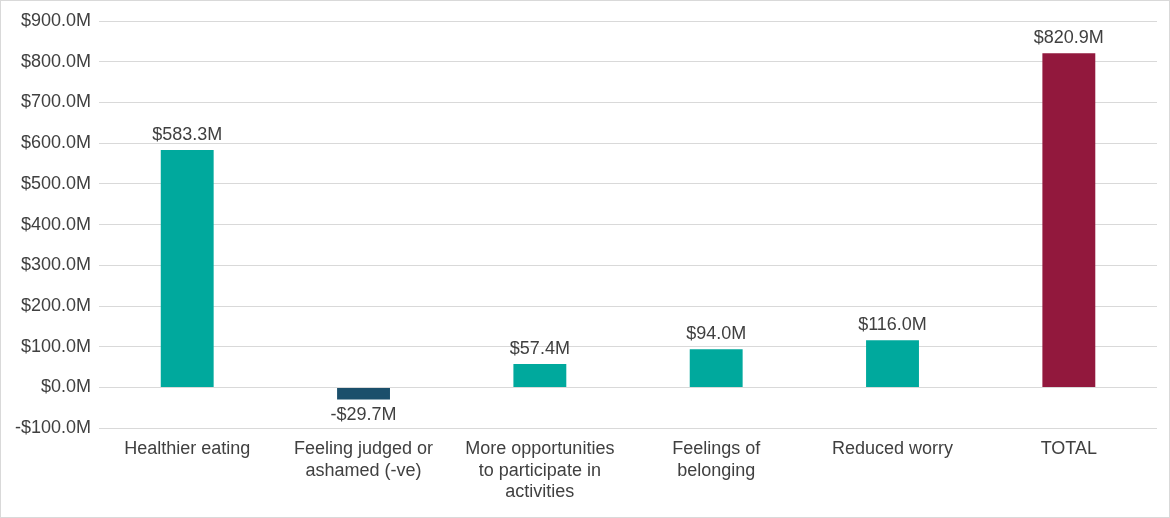 The height and width of the screenshot is (518, 1170). What do you see at coordinates (56, 182) in the screenshot?
I see `y-tick-label: $500.0M` at bounding box center [56, 182].